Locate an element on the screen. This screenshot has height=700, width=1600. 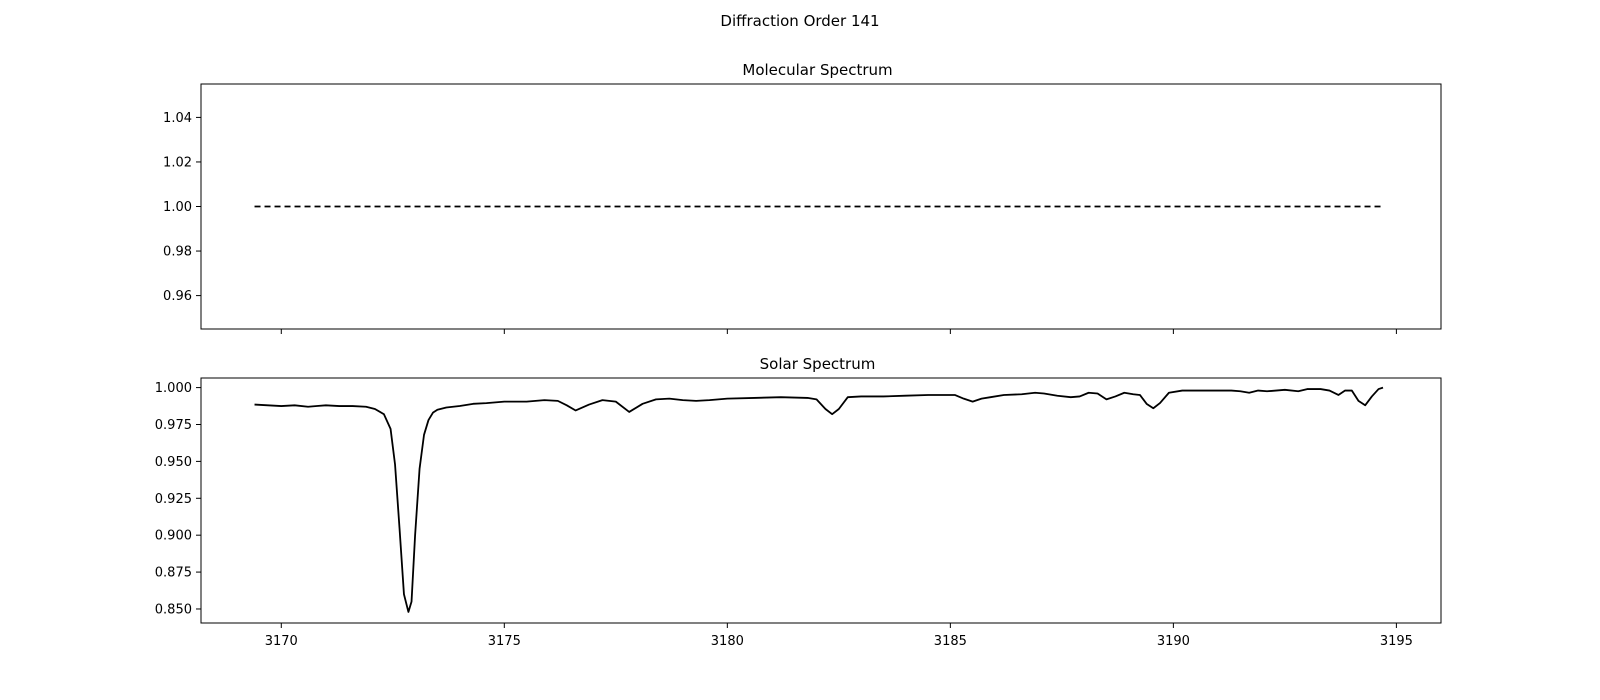
molecular-spectrum-title: Molecular Spectrum is located at coordinates (817, 70).